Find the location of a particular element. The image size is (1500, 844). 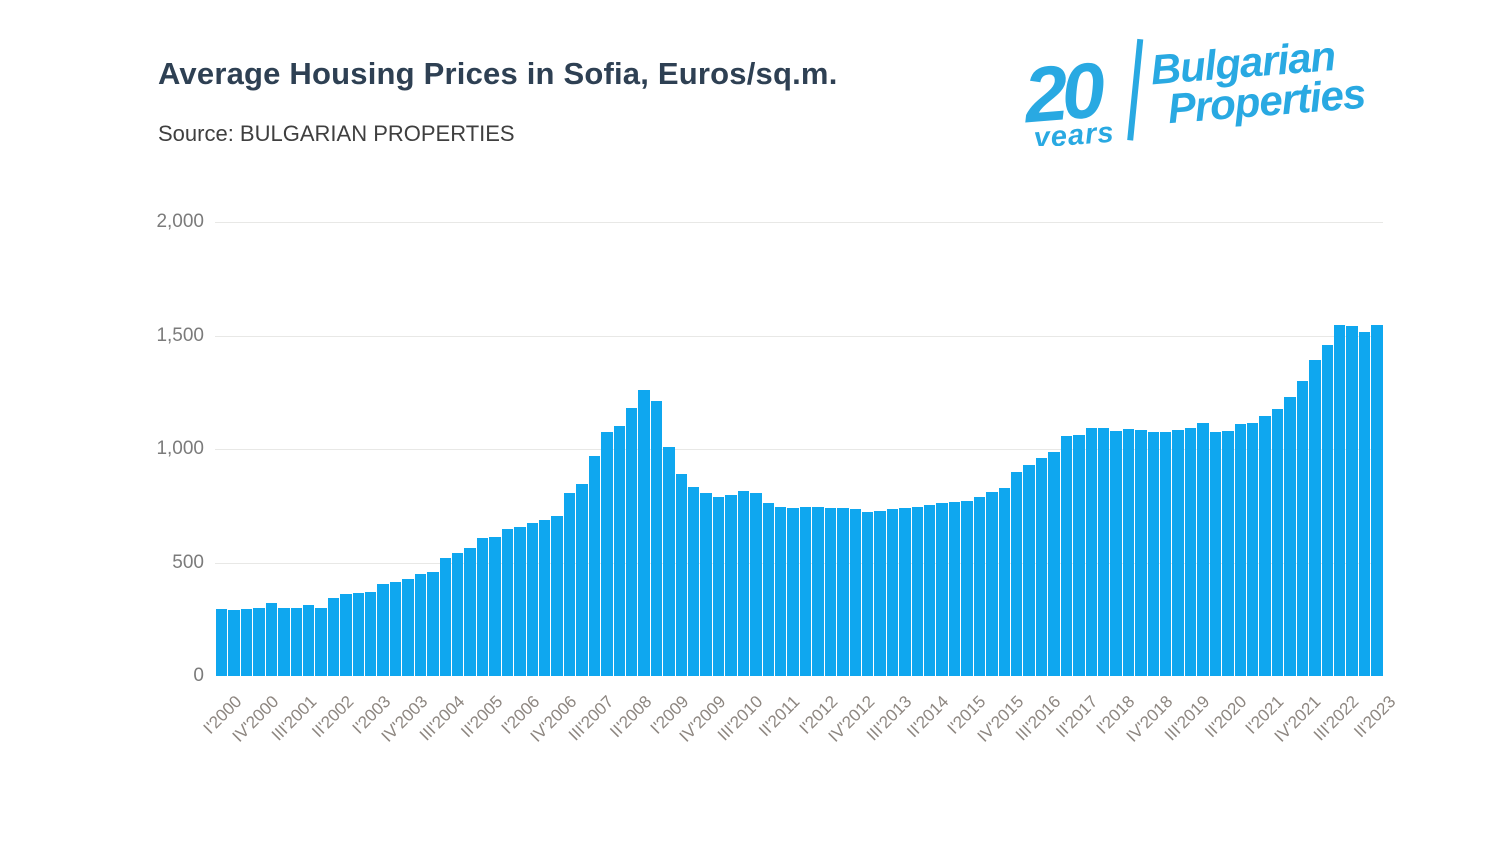

bar-II'2019 is located at coordinates (1178, 553).